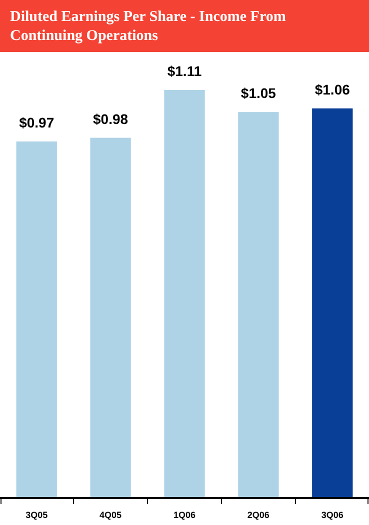  Describe the element at coordinates (332, 89) in the screenshot. I see `data-label: $1.06` at that location.